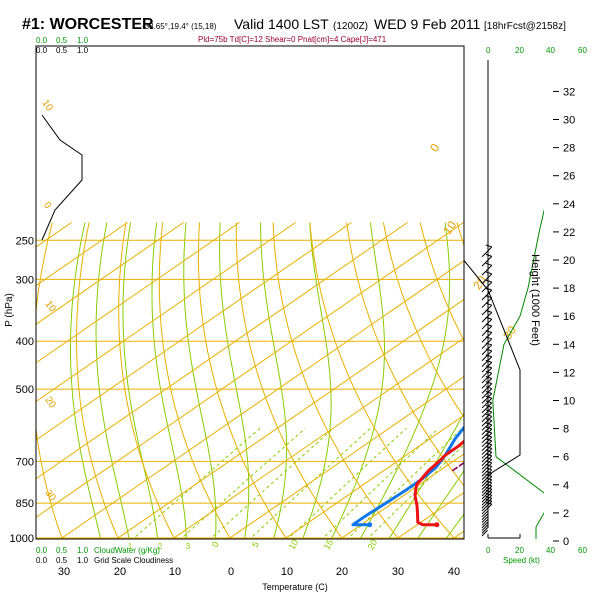  Describe the element at coordinates (62, 177) in the screenshot. I see `cloud-water-line` at that location.